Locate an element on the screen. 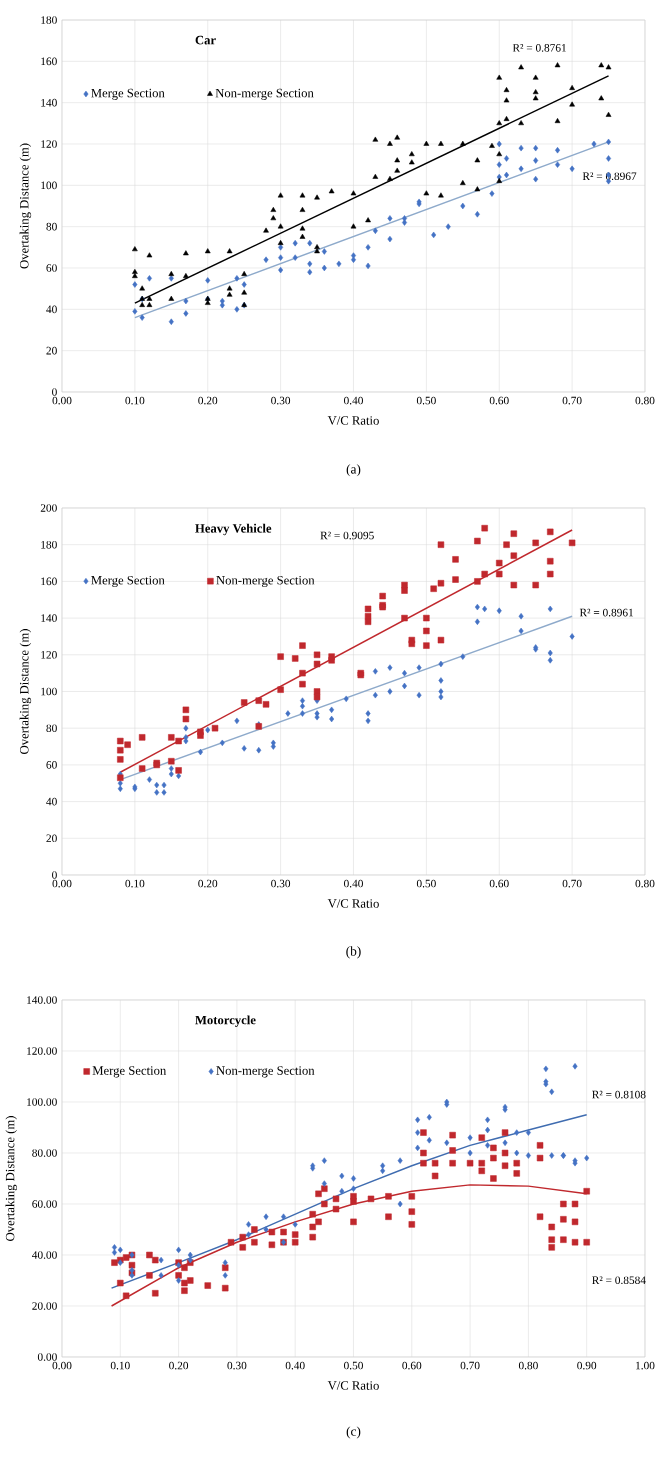 This screenshot has width=670, height=1457. annotation: R² = 0.8961 is located at coordinates (606, 612).